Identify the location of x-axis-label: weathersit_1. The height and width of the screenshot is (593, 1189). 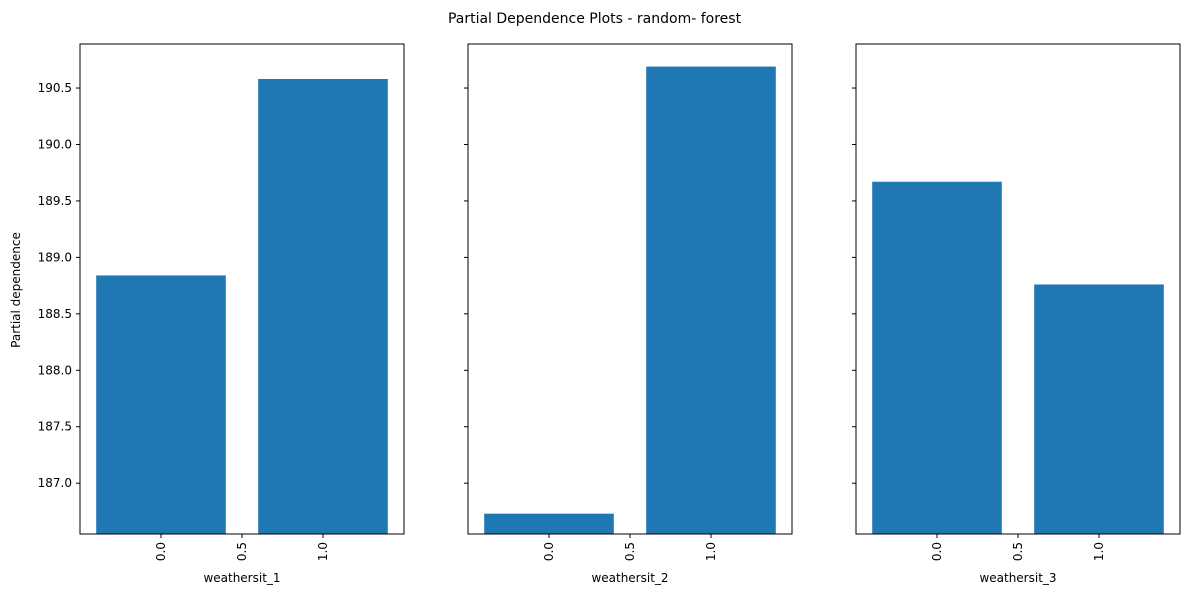
(241, 578).